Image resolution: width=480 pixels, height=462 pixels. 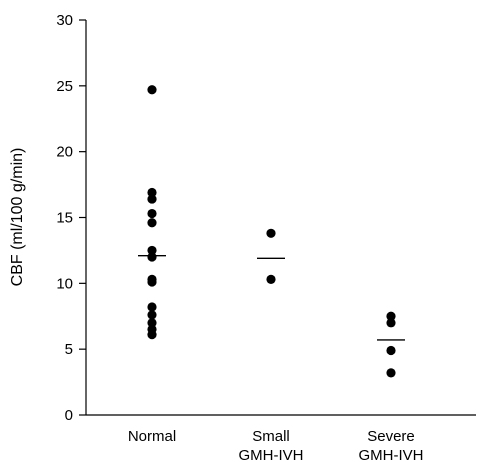 What do you see at coordinates (69, 349) in the screenshot?
I see `y-tick-label: 5` at bounding box center [69, 349].